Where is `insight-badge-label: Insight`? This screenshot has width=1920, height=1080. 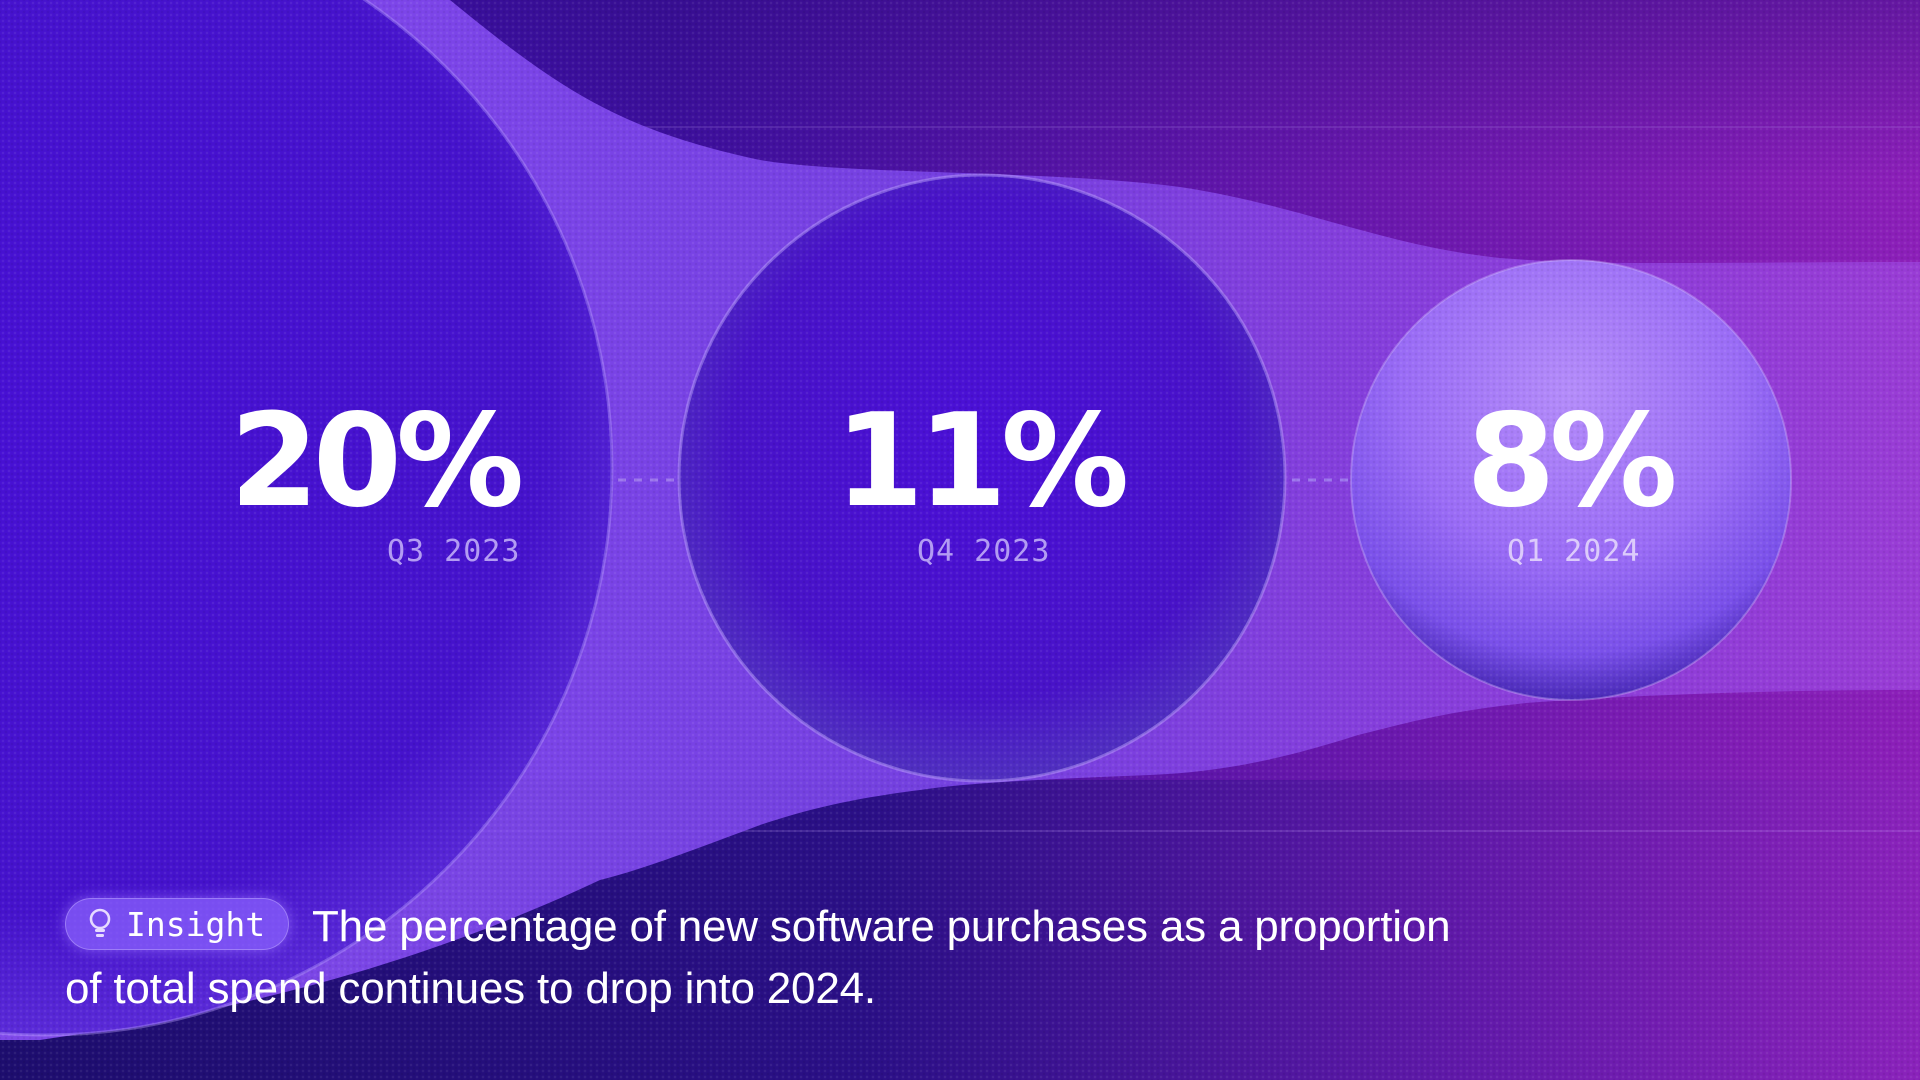 insight-badge-label: Insight is located at coordinates (196, 924).